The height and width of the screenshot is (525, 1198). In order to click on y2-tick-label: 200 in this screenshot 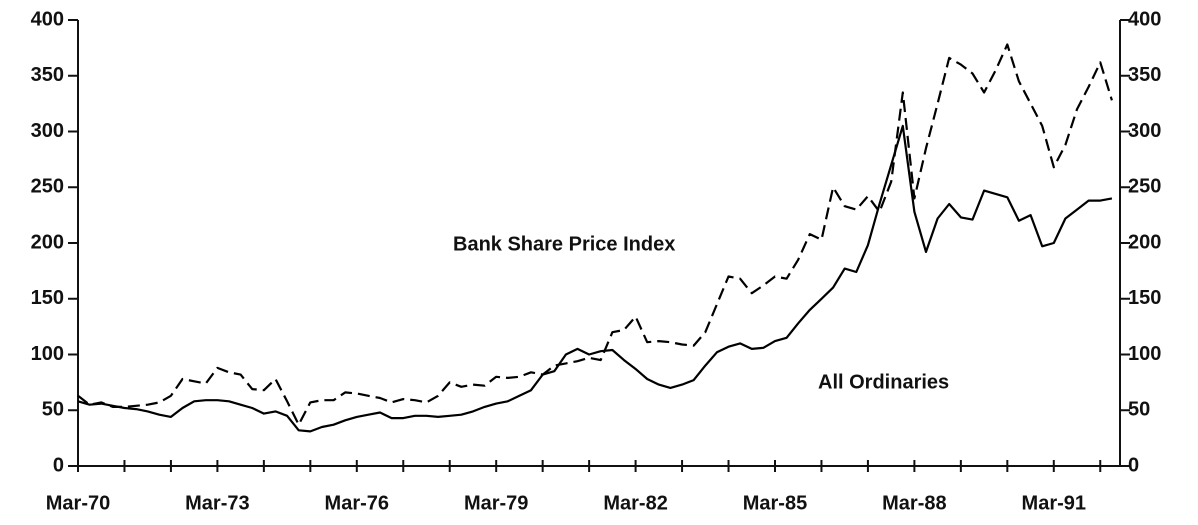, I will do `click(1144, 242)`.